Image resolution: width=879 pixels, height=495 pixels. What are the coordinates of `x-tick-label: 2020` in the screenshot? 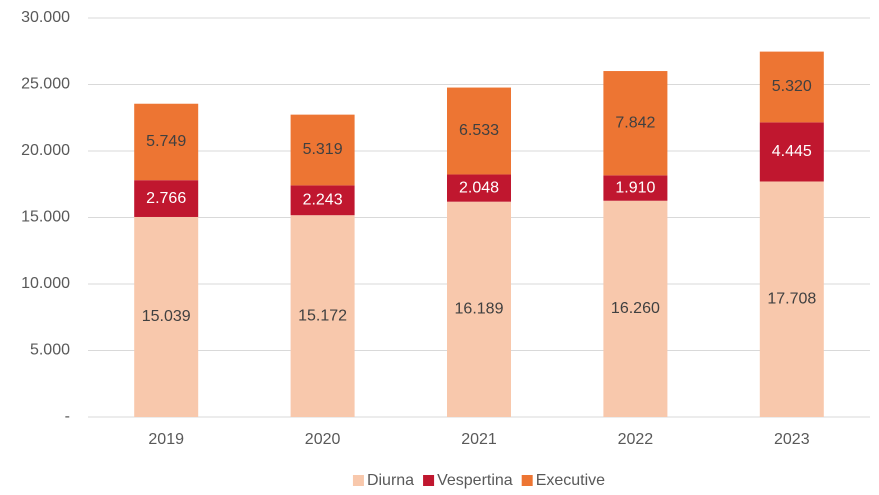 It's located at (323, 439).